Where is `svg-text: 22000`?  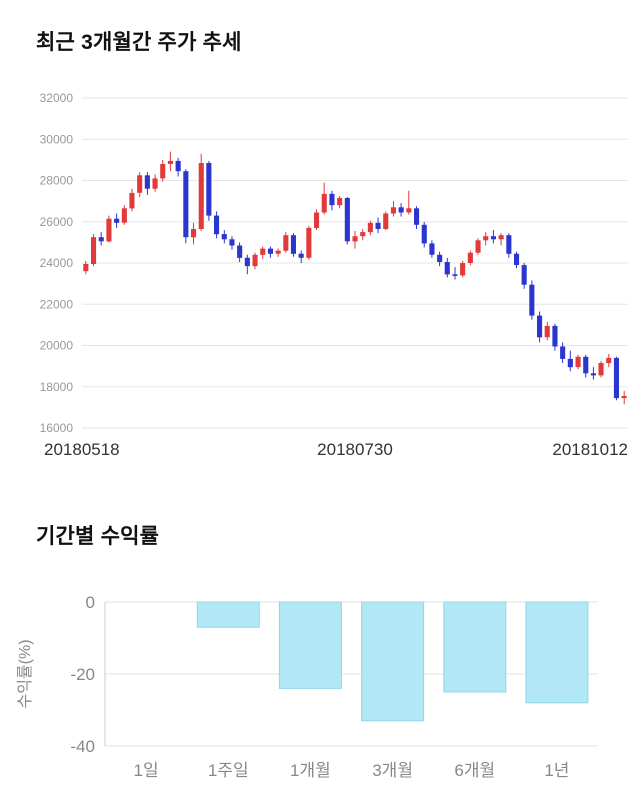 svg-text: 22000 is located at coordinates (57, 304).